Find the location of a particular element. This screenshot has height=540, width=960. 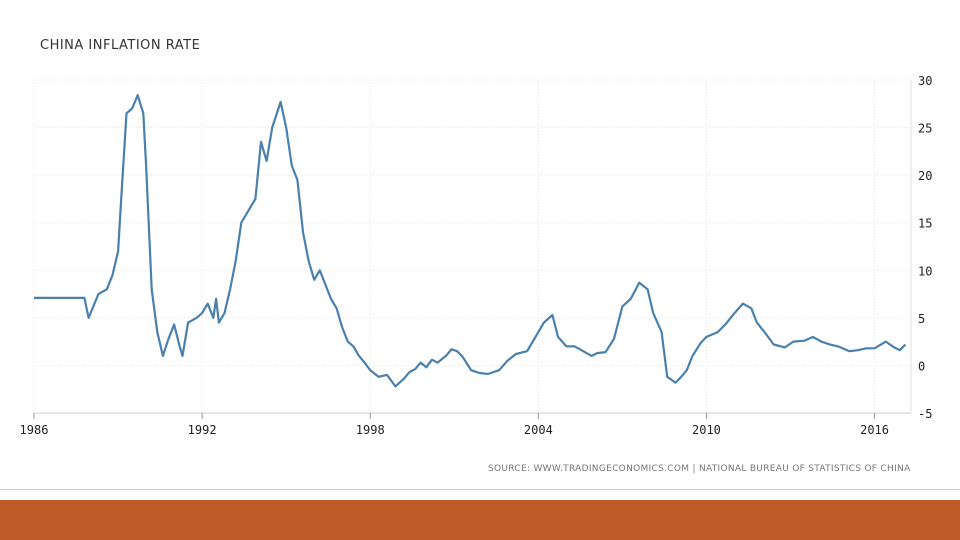

y-axis-ticks: 30 25 20 15 10 5 0 -5 is located at coordinates (925, 247).